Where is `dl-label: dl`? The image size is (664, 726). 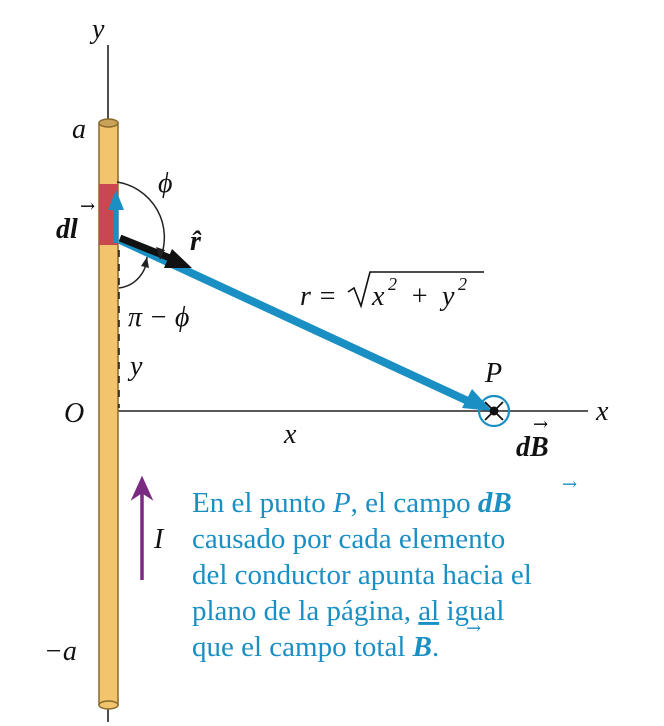
dl-label: dl is located at coordinates (67, 229).